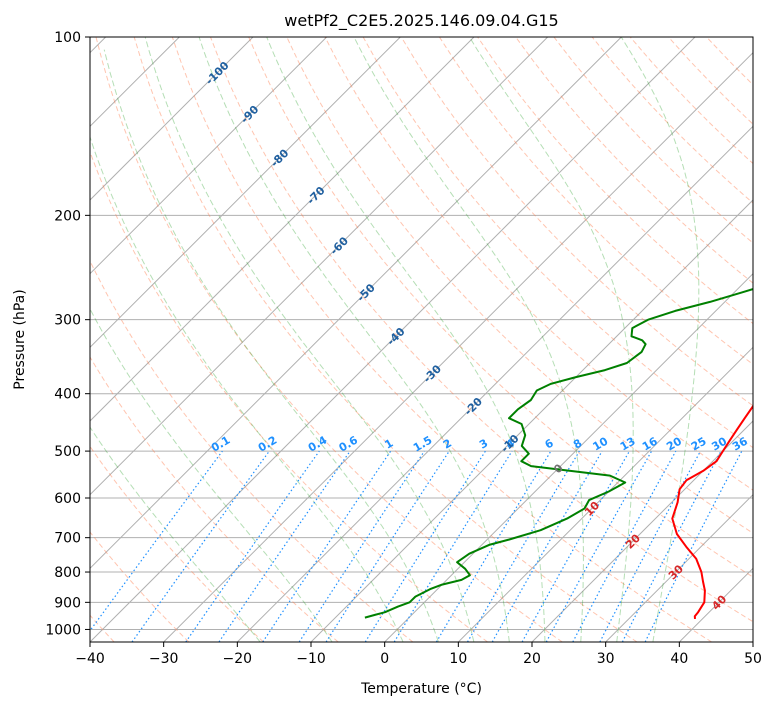  I want to click on y-tick-label: 1000, so click(63, 630).